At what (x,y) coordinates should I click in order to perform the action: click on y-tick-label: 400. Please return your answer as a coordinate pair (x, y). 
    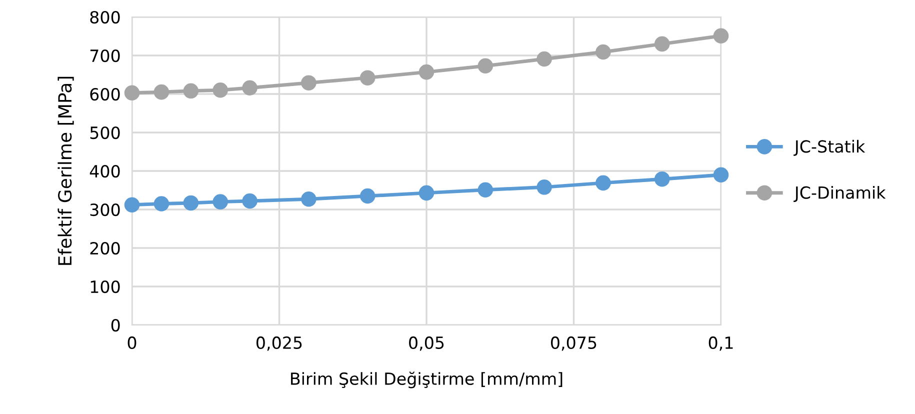
    Looking at the image, I should click on (105, 171).